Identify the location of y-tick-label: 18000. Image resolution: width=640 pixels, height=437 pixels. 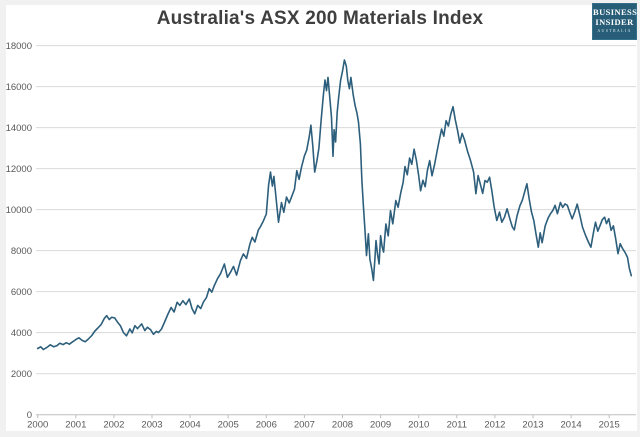
(19, 46).